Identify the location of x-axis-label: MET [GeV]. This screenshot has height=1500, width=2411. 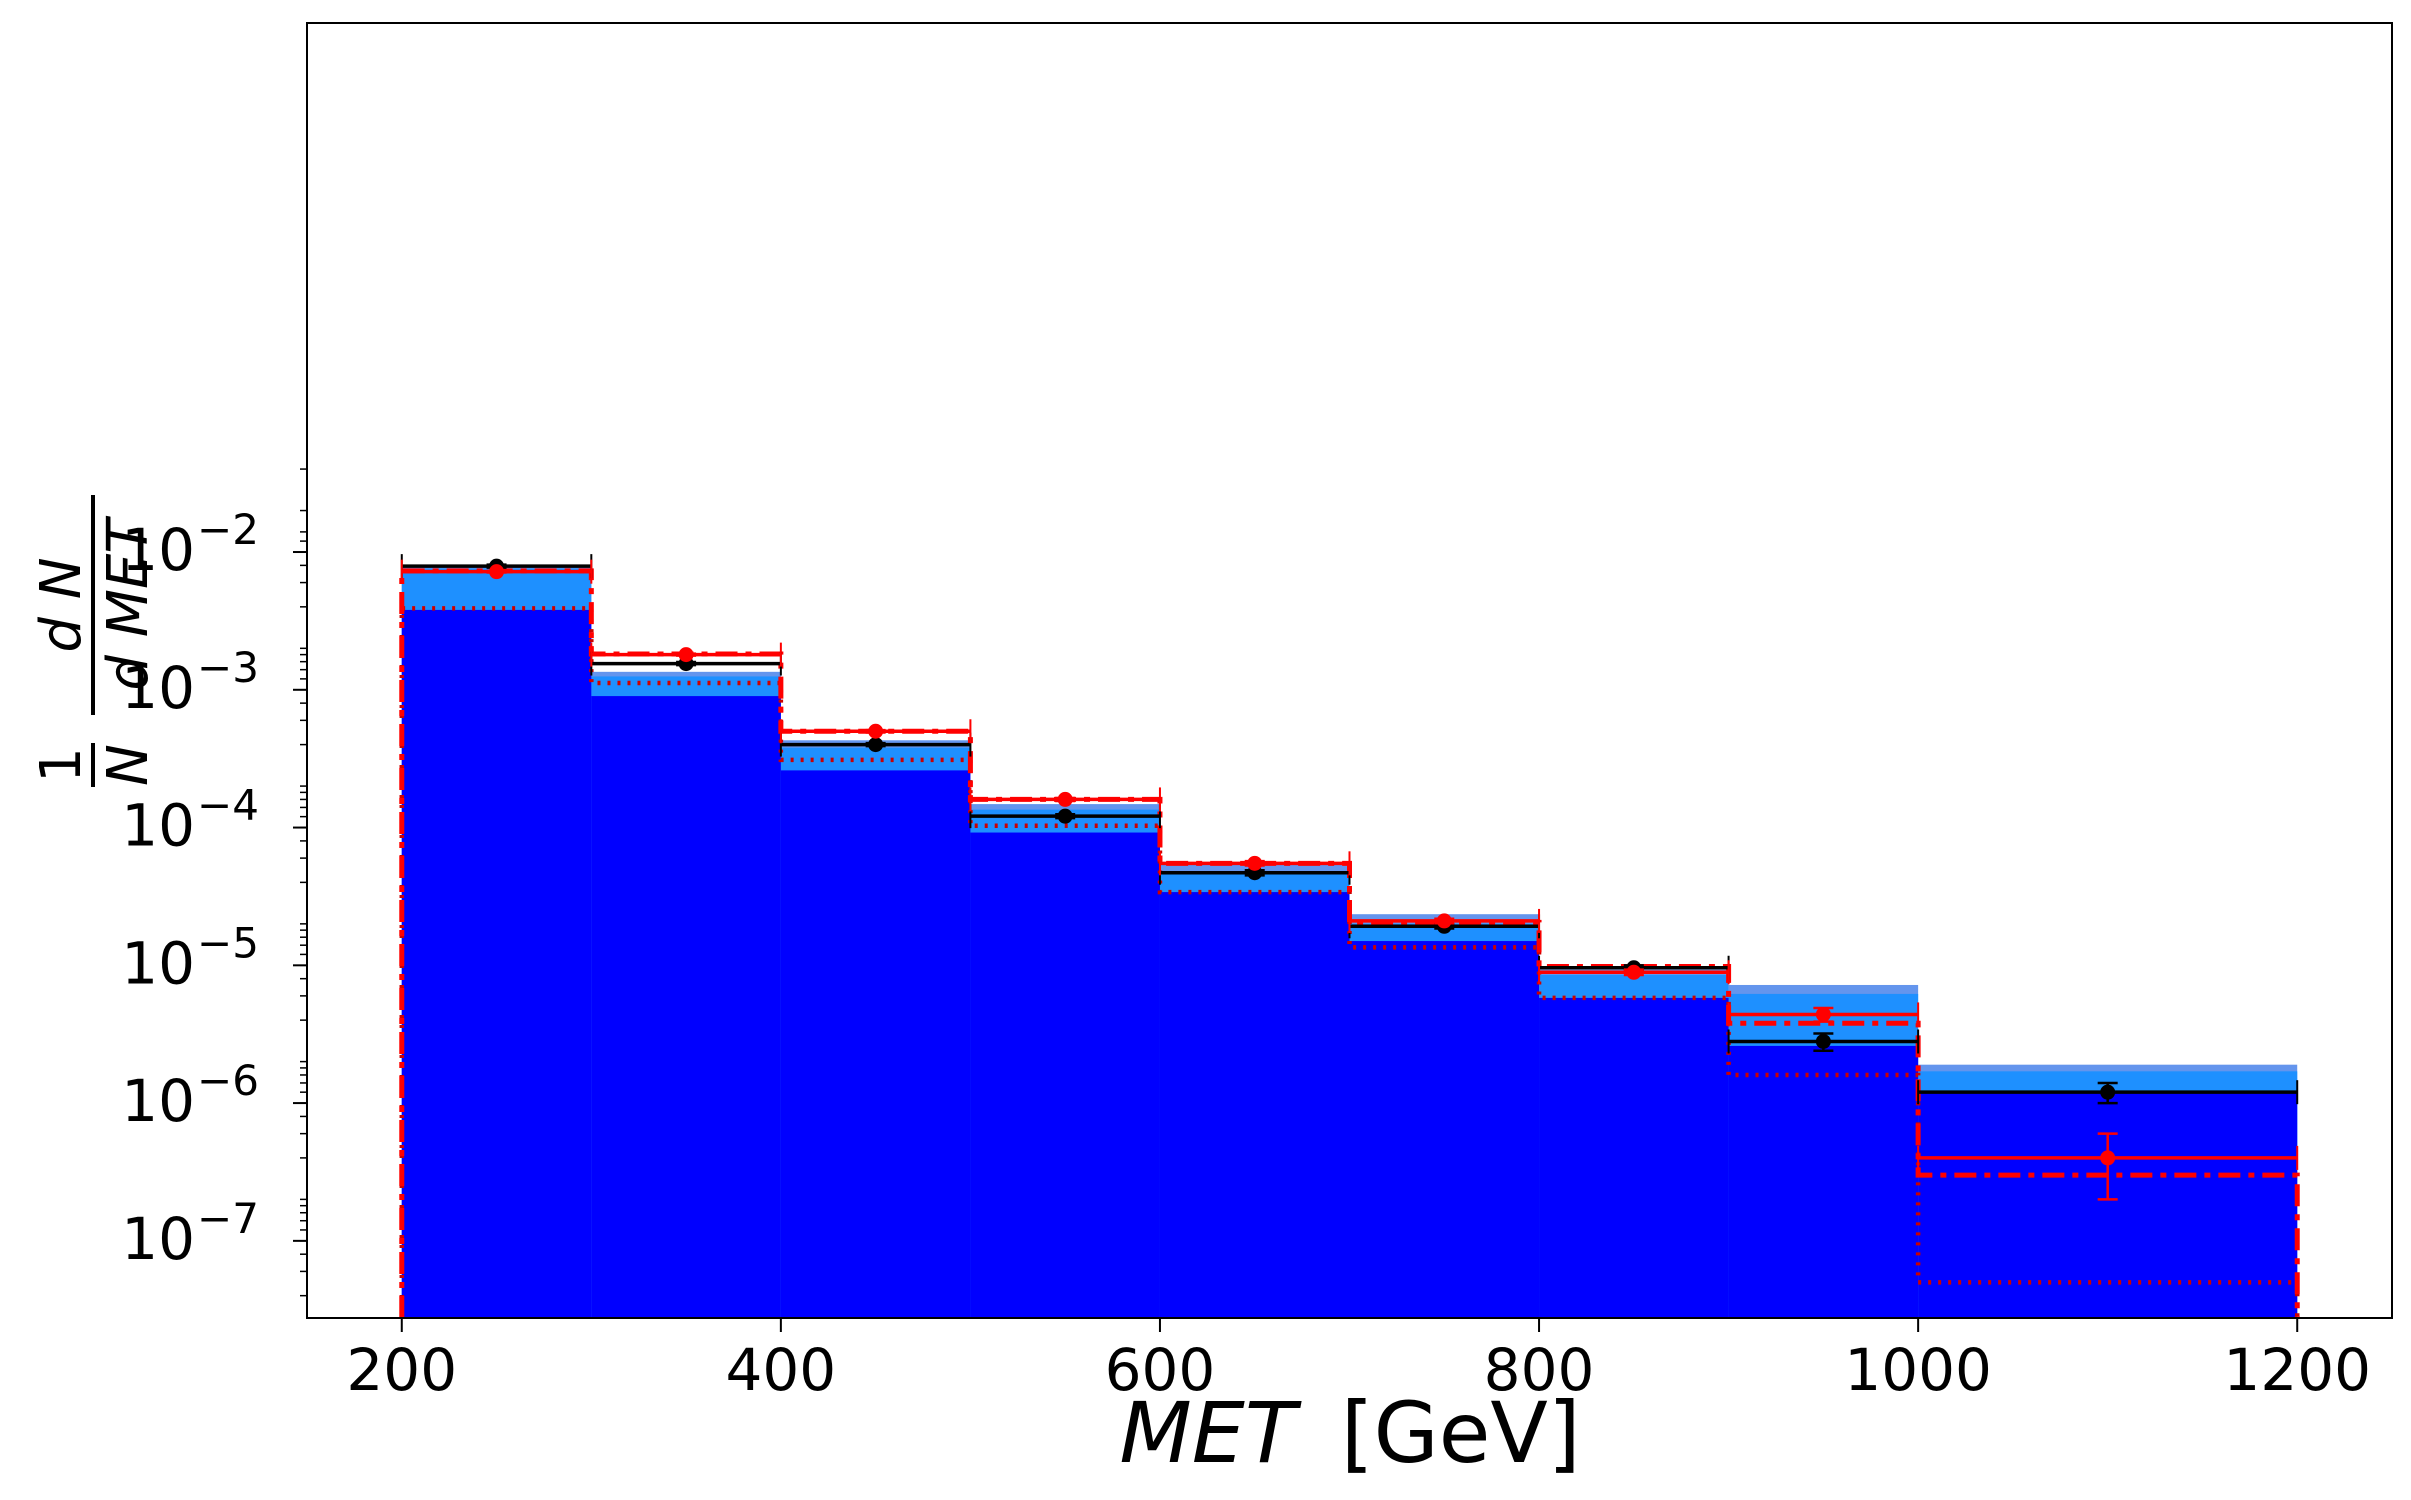
(1349, 1433).